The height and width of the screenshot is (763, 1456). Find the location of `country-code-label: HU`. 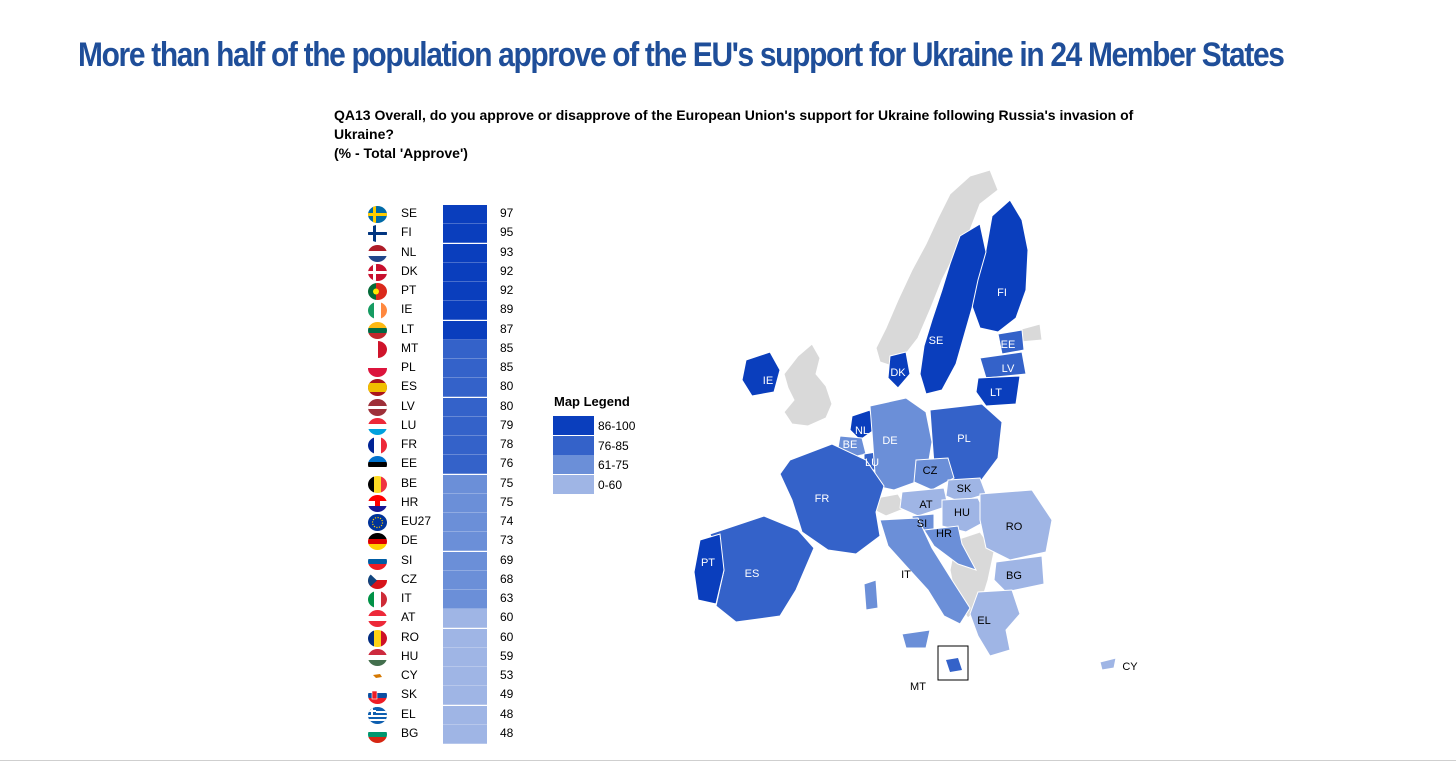

country-code-label: HU is located at coordinates (410, 655).